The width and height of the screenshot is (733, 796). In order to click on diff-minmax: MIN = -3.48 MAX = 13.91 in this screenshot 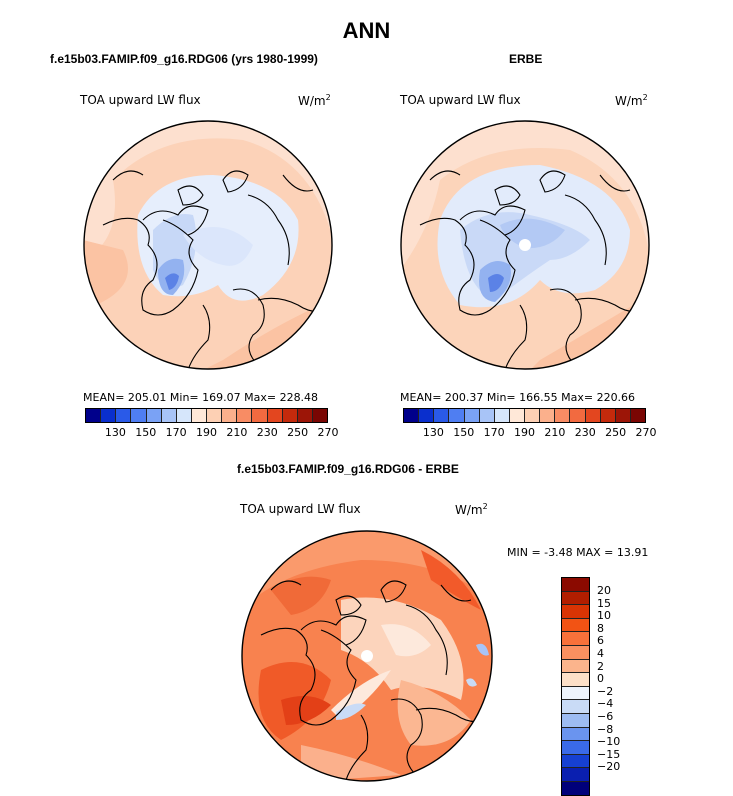, I will do `click(578, 552)`.